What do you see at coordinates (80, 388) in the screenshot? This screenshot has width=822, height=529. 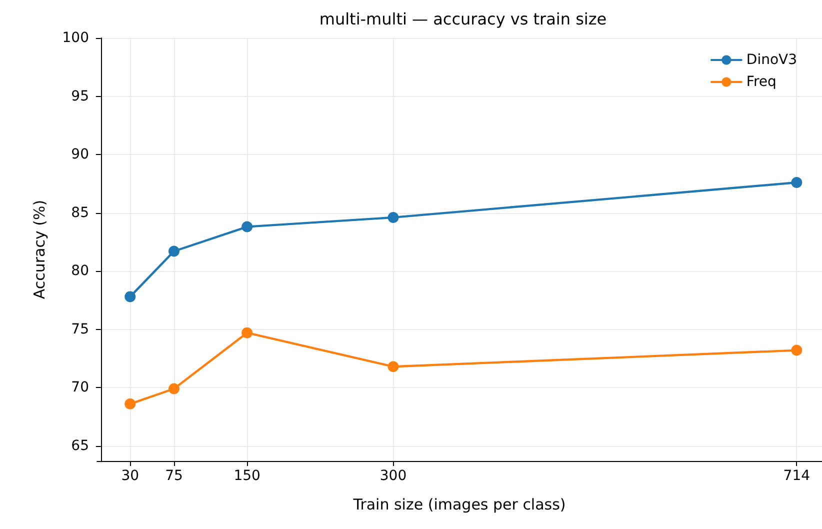 I see `y-tick-label: 70` at bounding box center [80, 388].